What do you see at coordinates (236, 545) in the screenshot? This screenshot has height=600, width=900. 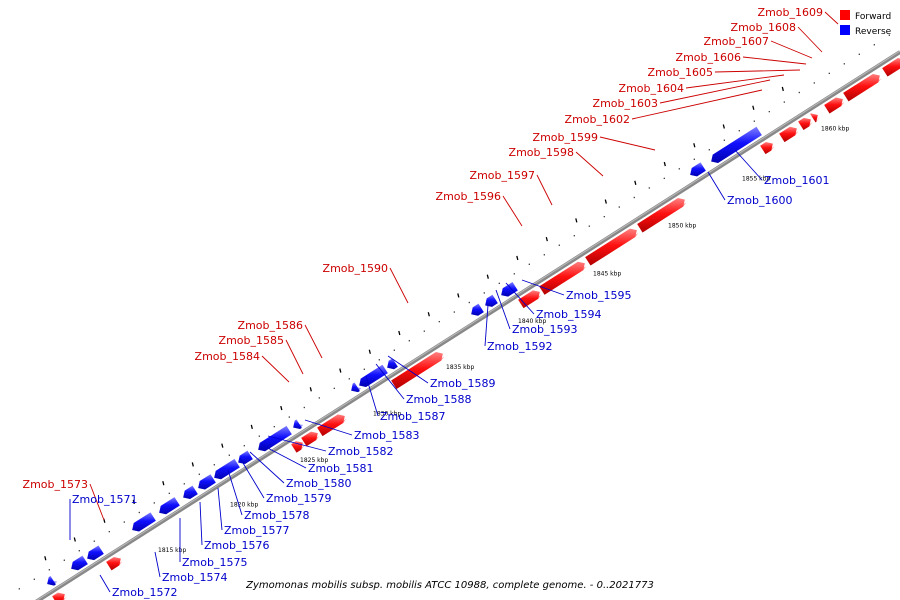 I see `gene-label: Zmob_1576` at bounding box center [236, 545].